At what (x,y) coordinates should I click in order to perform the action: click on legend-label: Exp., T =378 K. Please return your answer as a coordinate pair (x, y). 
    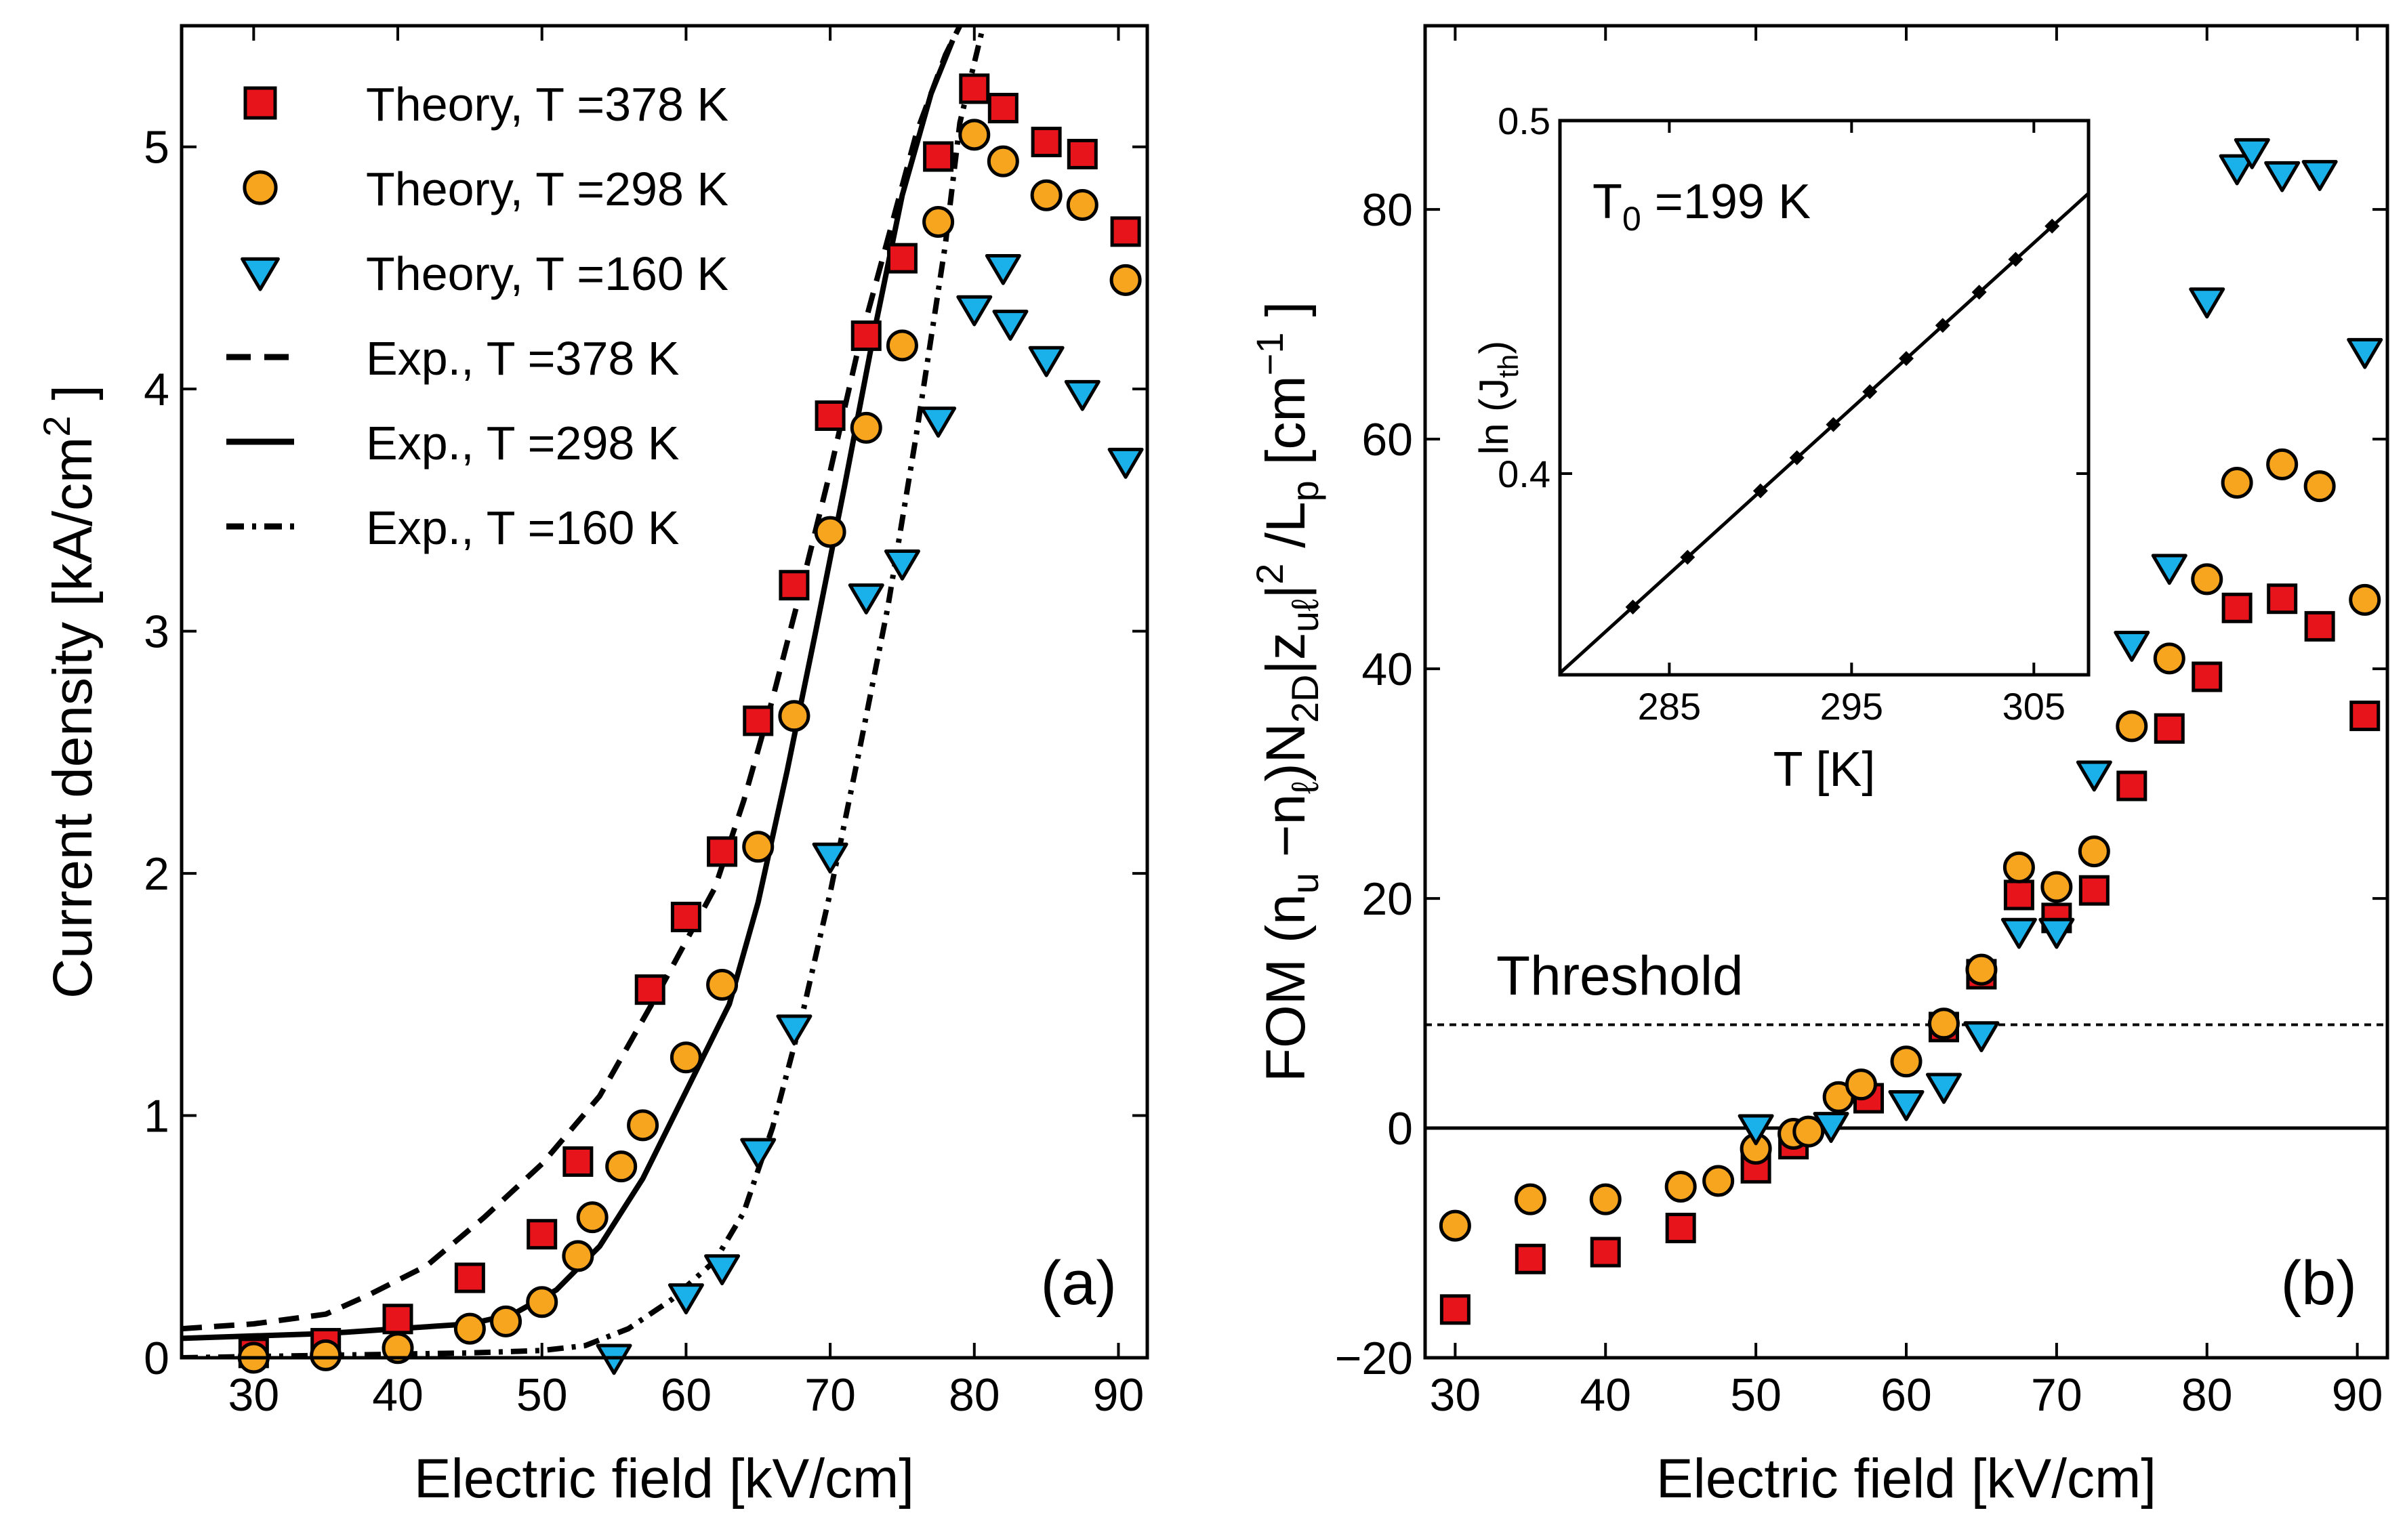
    Looking at the image, I should click on (522, 358).